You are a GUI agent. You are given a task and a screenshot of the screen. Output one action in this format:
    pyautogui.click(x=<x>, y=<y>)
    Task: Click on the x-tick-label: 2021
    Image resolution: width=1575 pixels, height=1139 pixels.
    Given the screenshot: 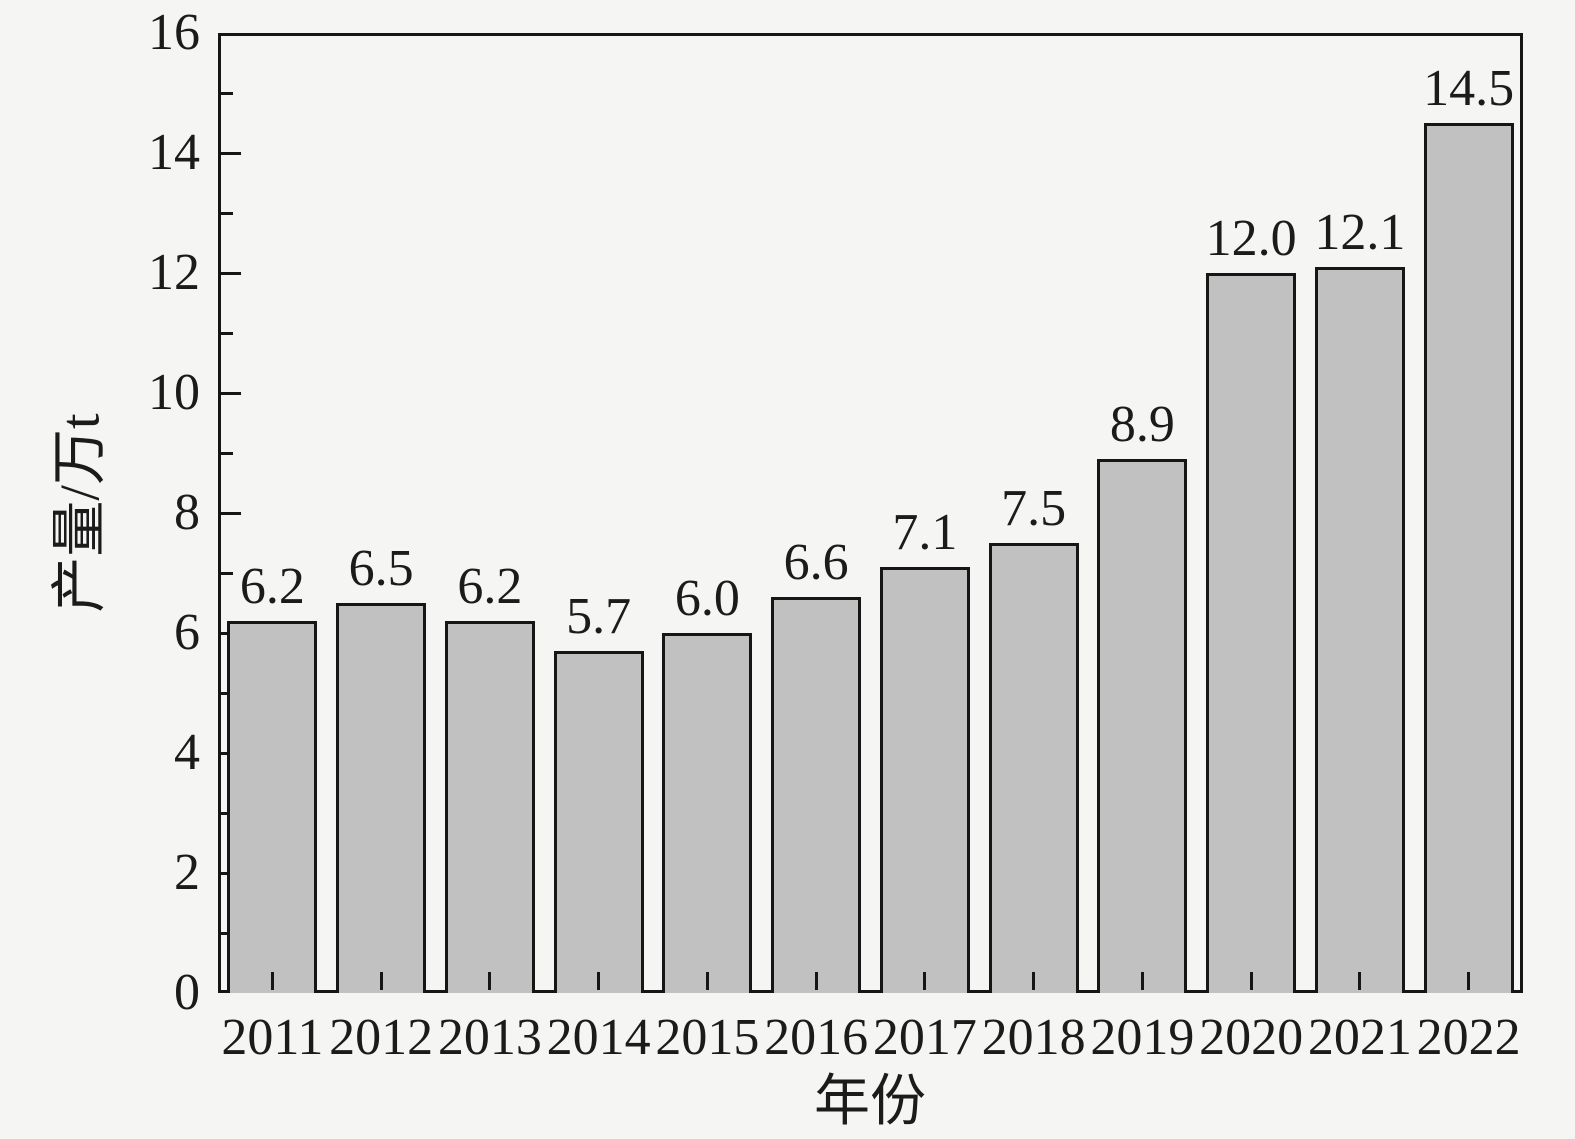 What is the action you would take?
    pyautogui.click(x=1359, y=1037)
    